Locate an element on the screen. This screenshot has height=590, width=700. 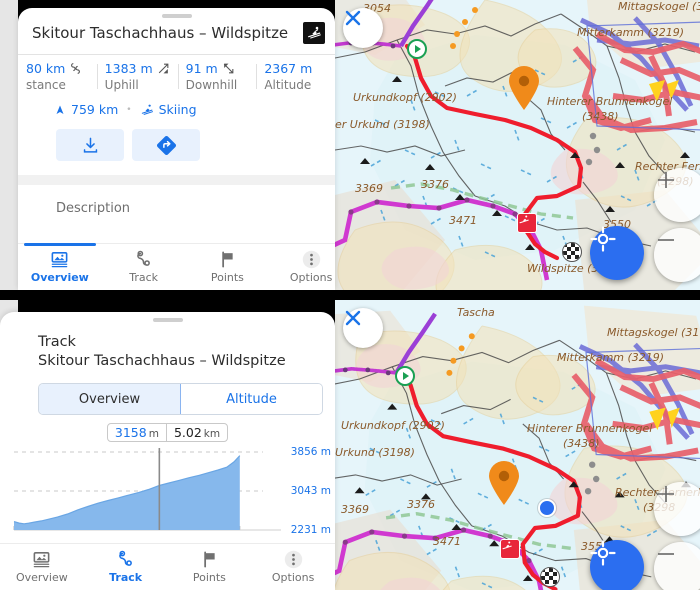
chart-area is located at coordinates (127, 492).